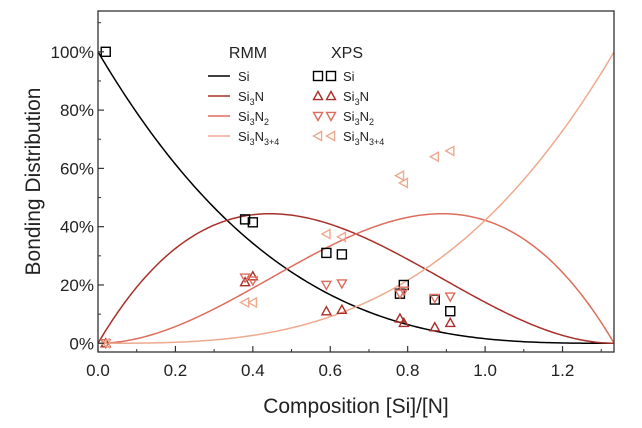 This screenshot has height=428, width=642. Describe the element at coordinates (77, 187) in the screenshot. I see `y-axis: 0% 20% 40% 60% 80% 100%` at that location.